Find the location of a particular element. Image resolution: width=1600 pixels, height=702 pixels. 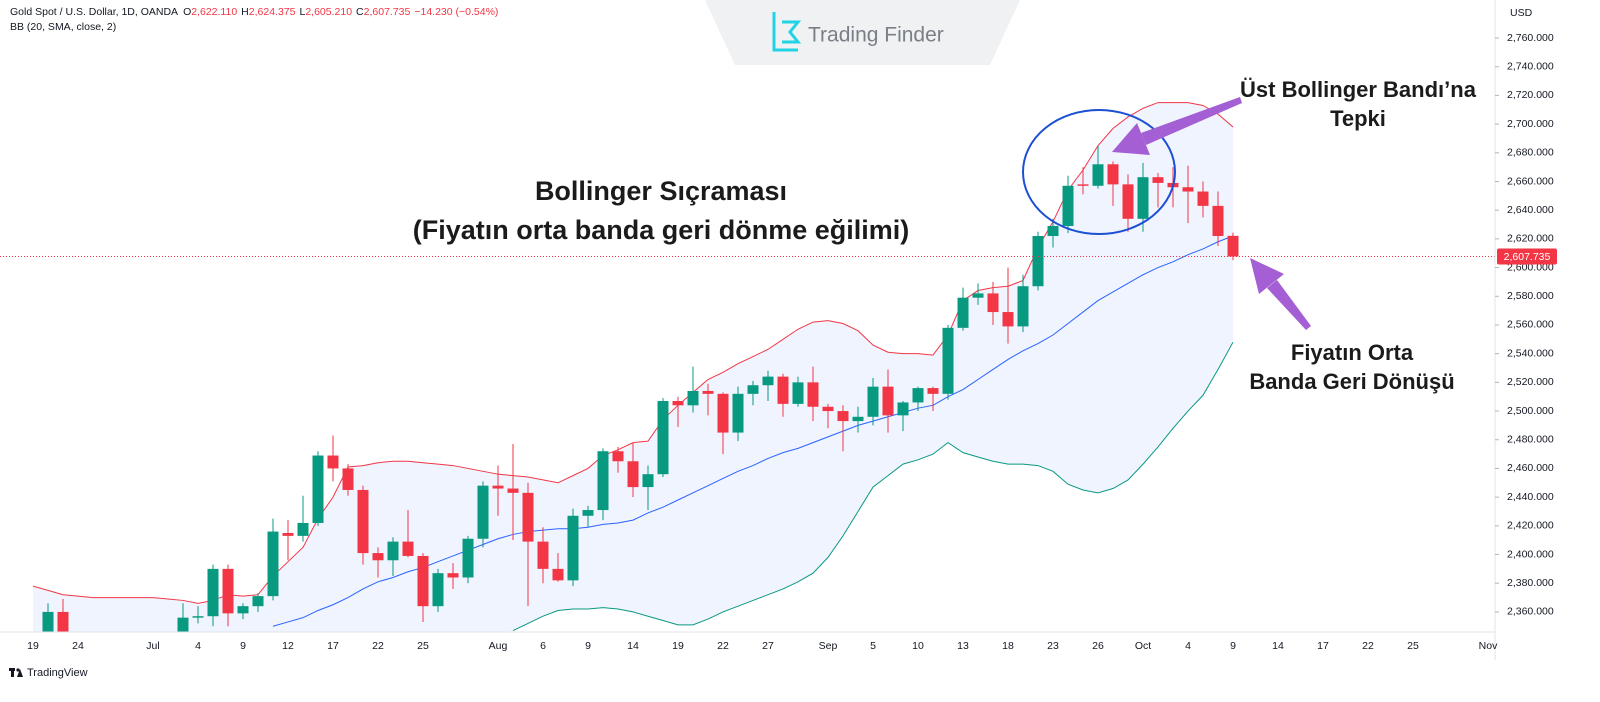

y-tick-label: 2,440.000 is located at coordinates (1530, 497).